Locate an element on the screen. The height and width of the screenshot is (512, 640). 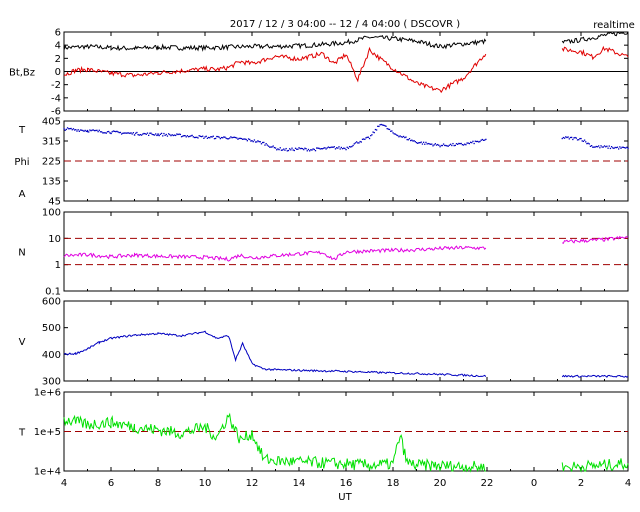
x-tick-label: 2 is located at coordinates (581, 483).